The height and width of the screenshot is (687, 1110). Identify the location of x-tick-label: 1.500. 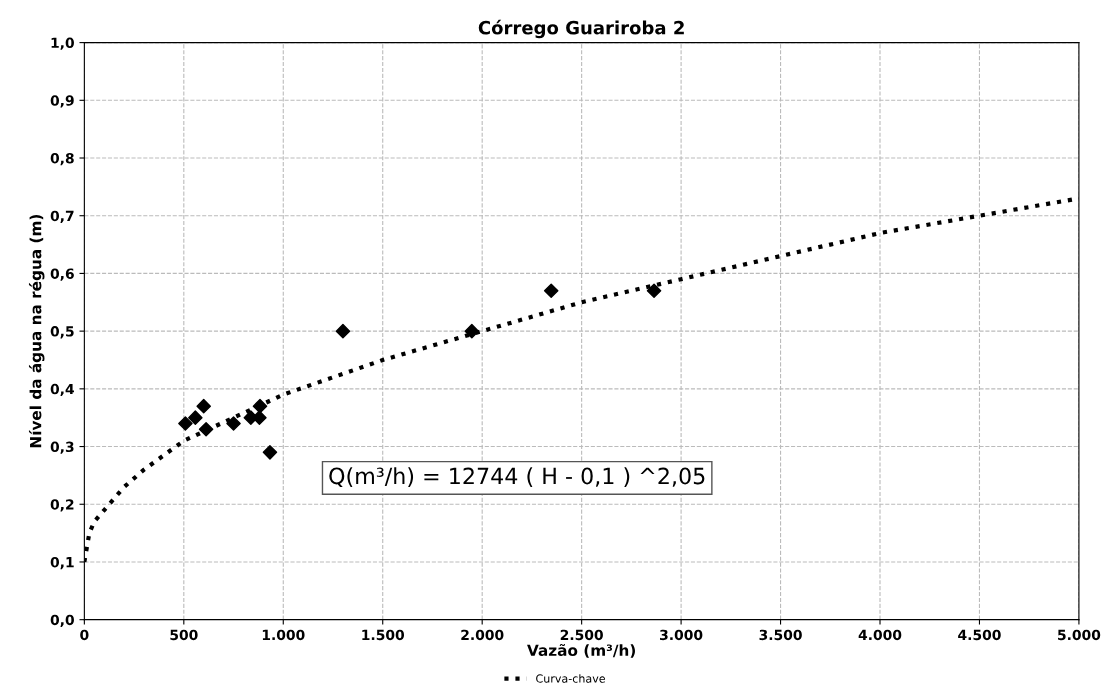
(383, 635).